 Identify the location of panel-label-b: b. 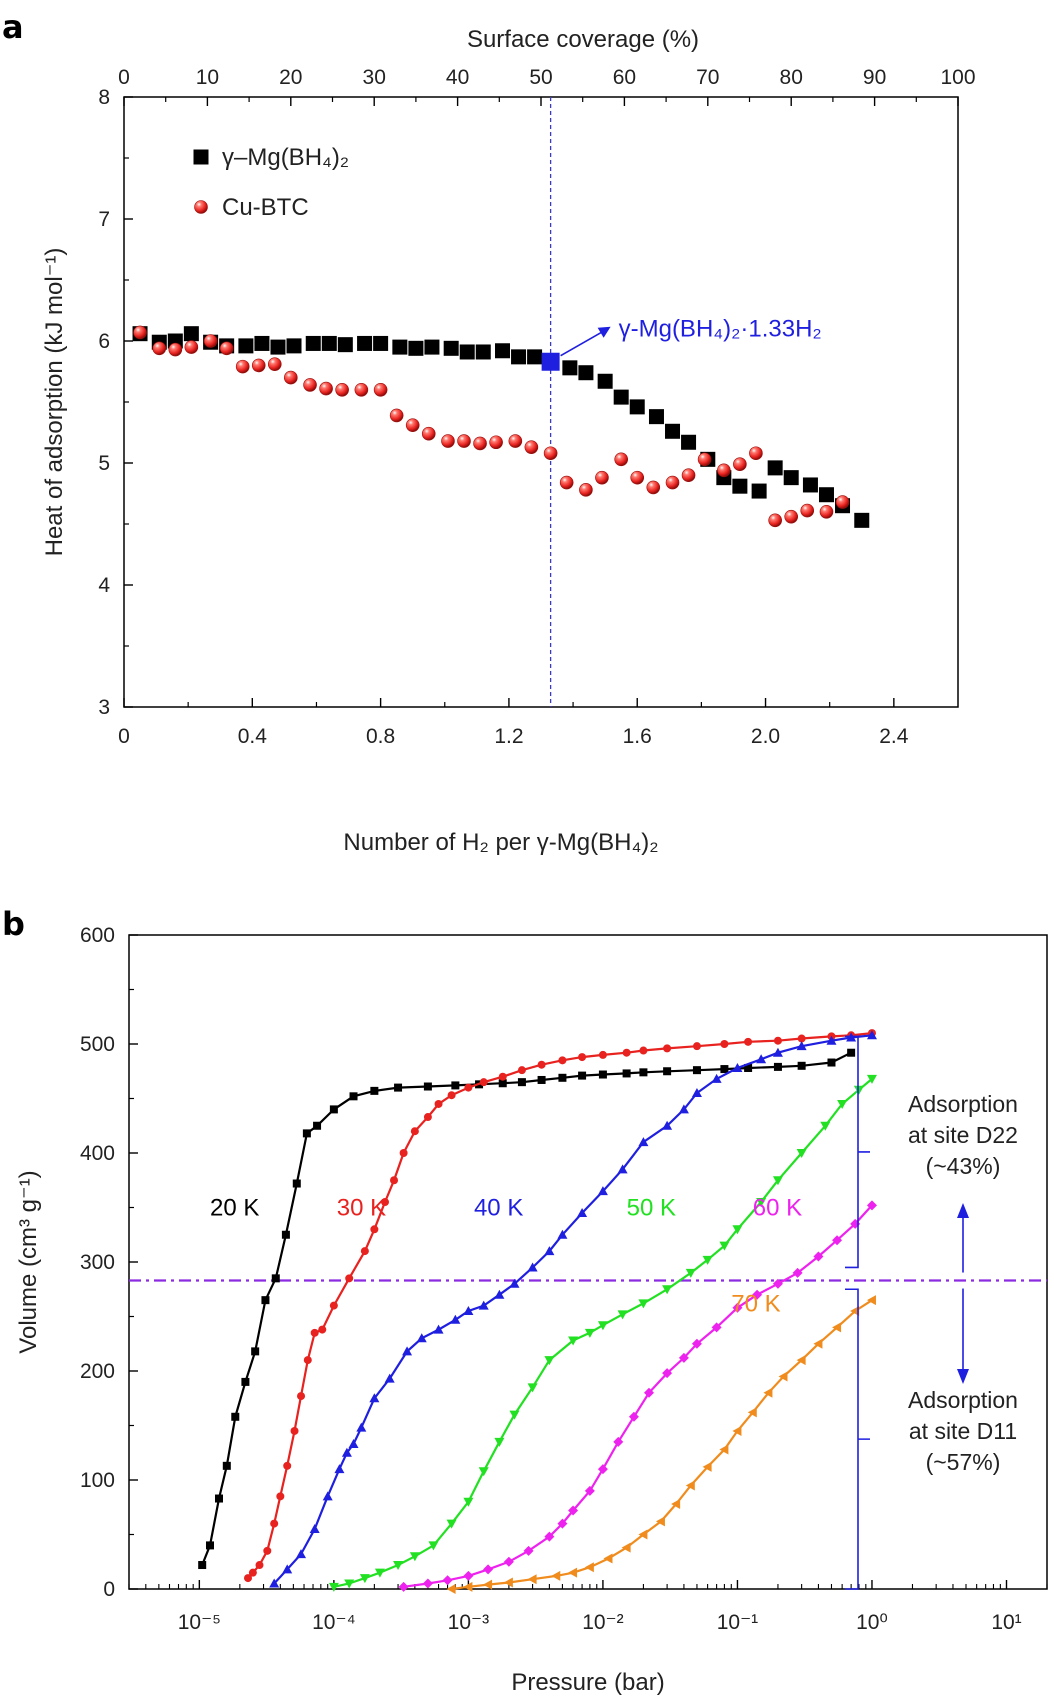
(13, 924).